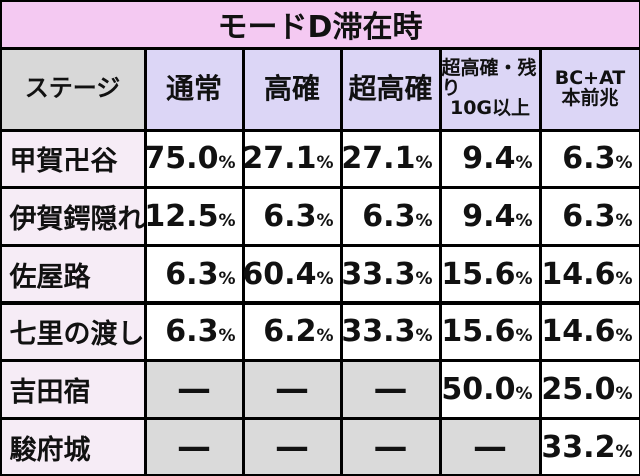  I want to click on stage-name: 吉田宿, so click(50, 392).